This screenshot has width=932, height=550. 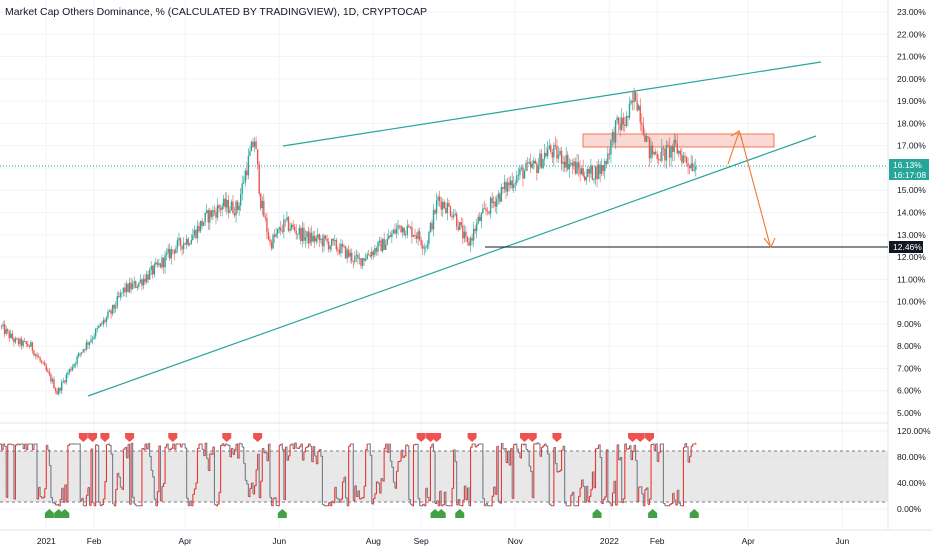 What do you see at coordinates (914, 470) in the screenshot?
I see `oscillator-axis: 120.00% 80.00% 40.00% 0.00%` at bounding box center [914, 470].